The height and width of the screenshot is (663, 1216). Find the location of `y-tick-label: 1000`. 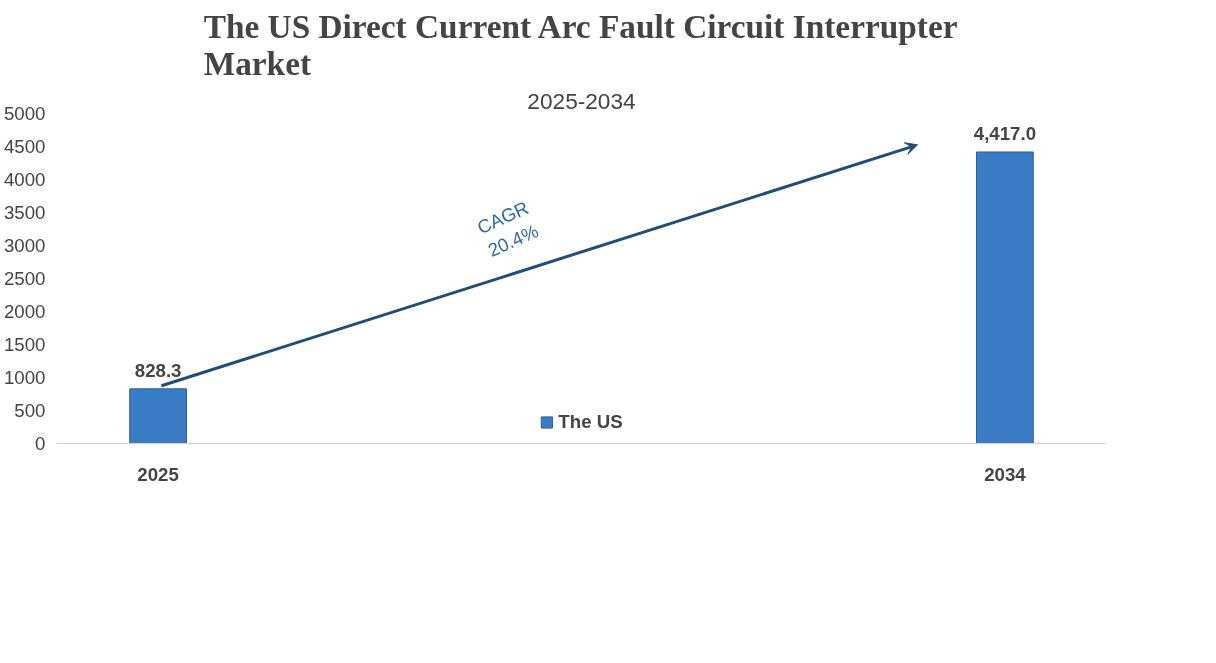

y-tick-label: 1000 is located at coordinates (25, 377).